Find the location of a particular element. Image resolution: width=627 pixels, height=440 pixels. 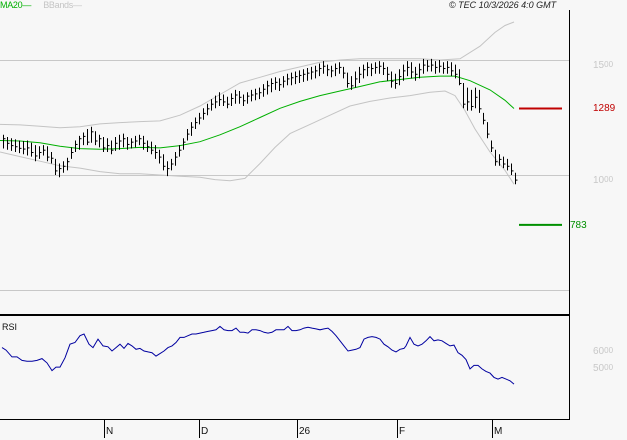

level-label-resistance: 1289 is located at coordinates (604, 108).